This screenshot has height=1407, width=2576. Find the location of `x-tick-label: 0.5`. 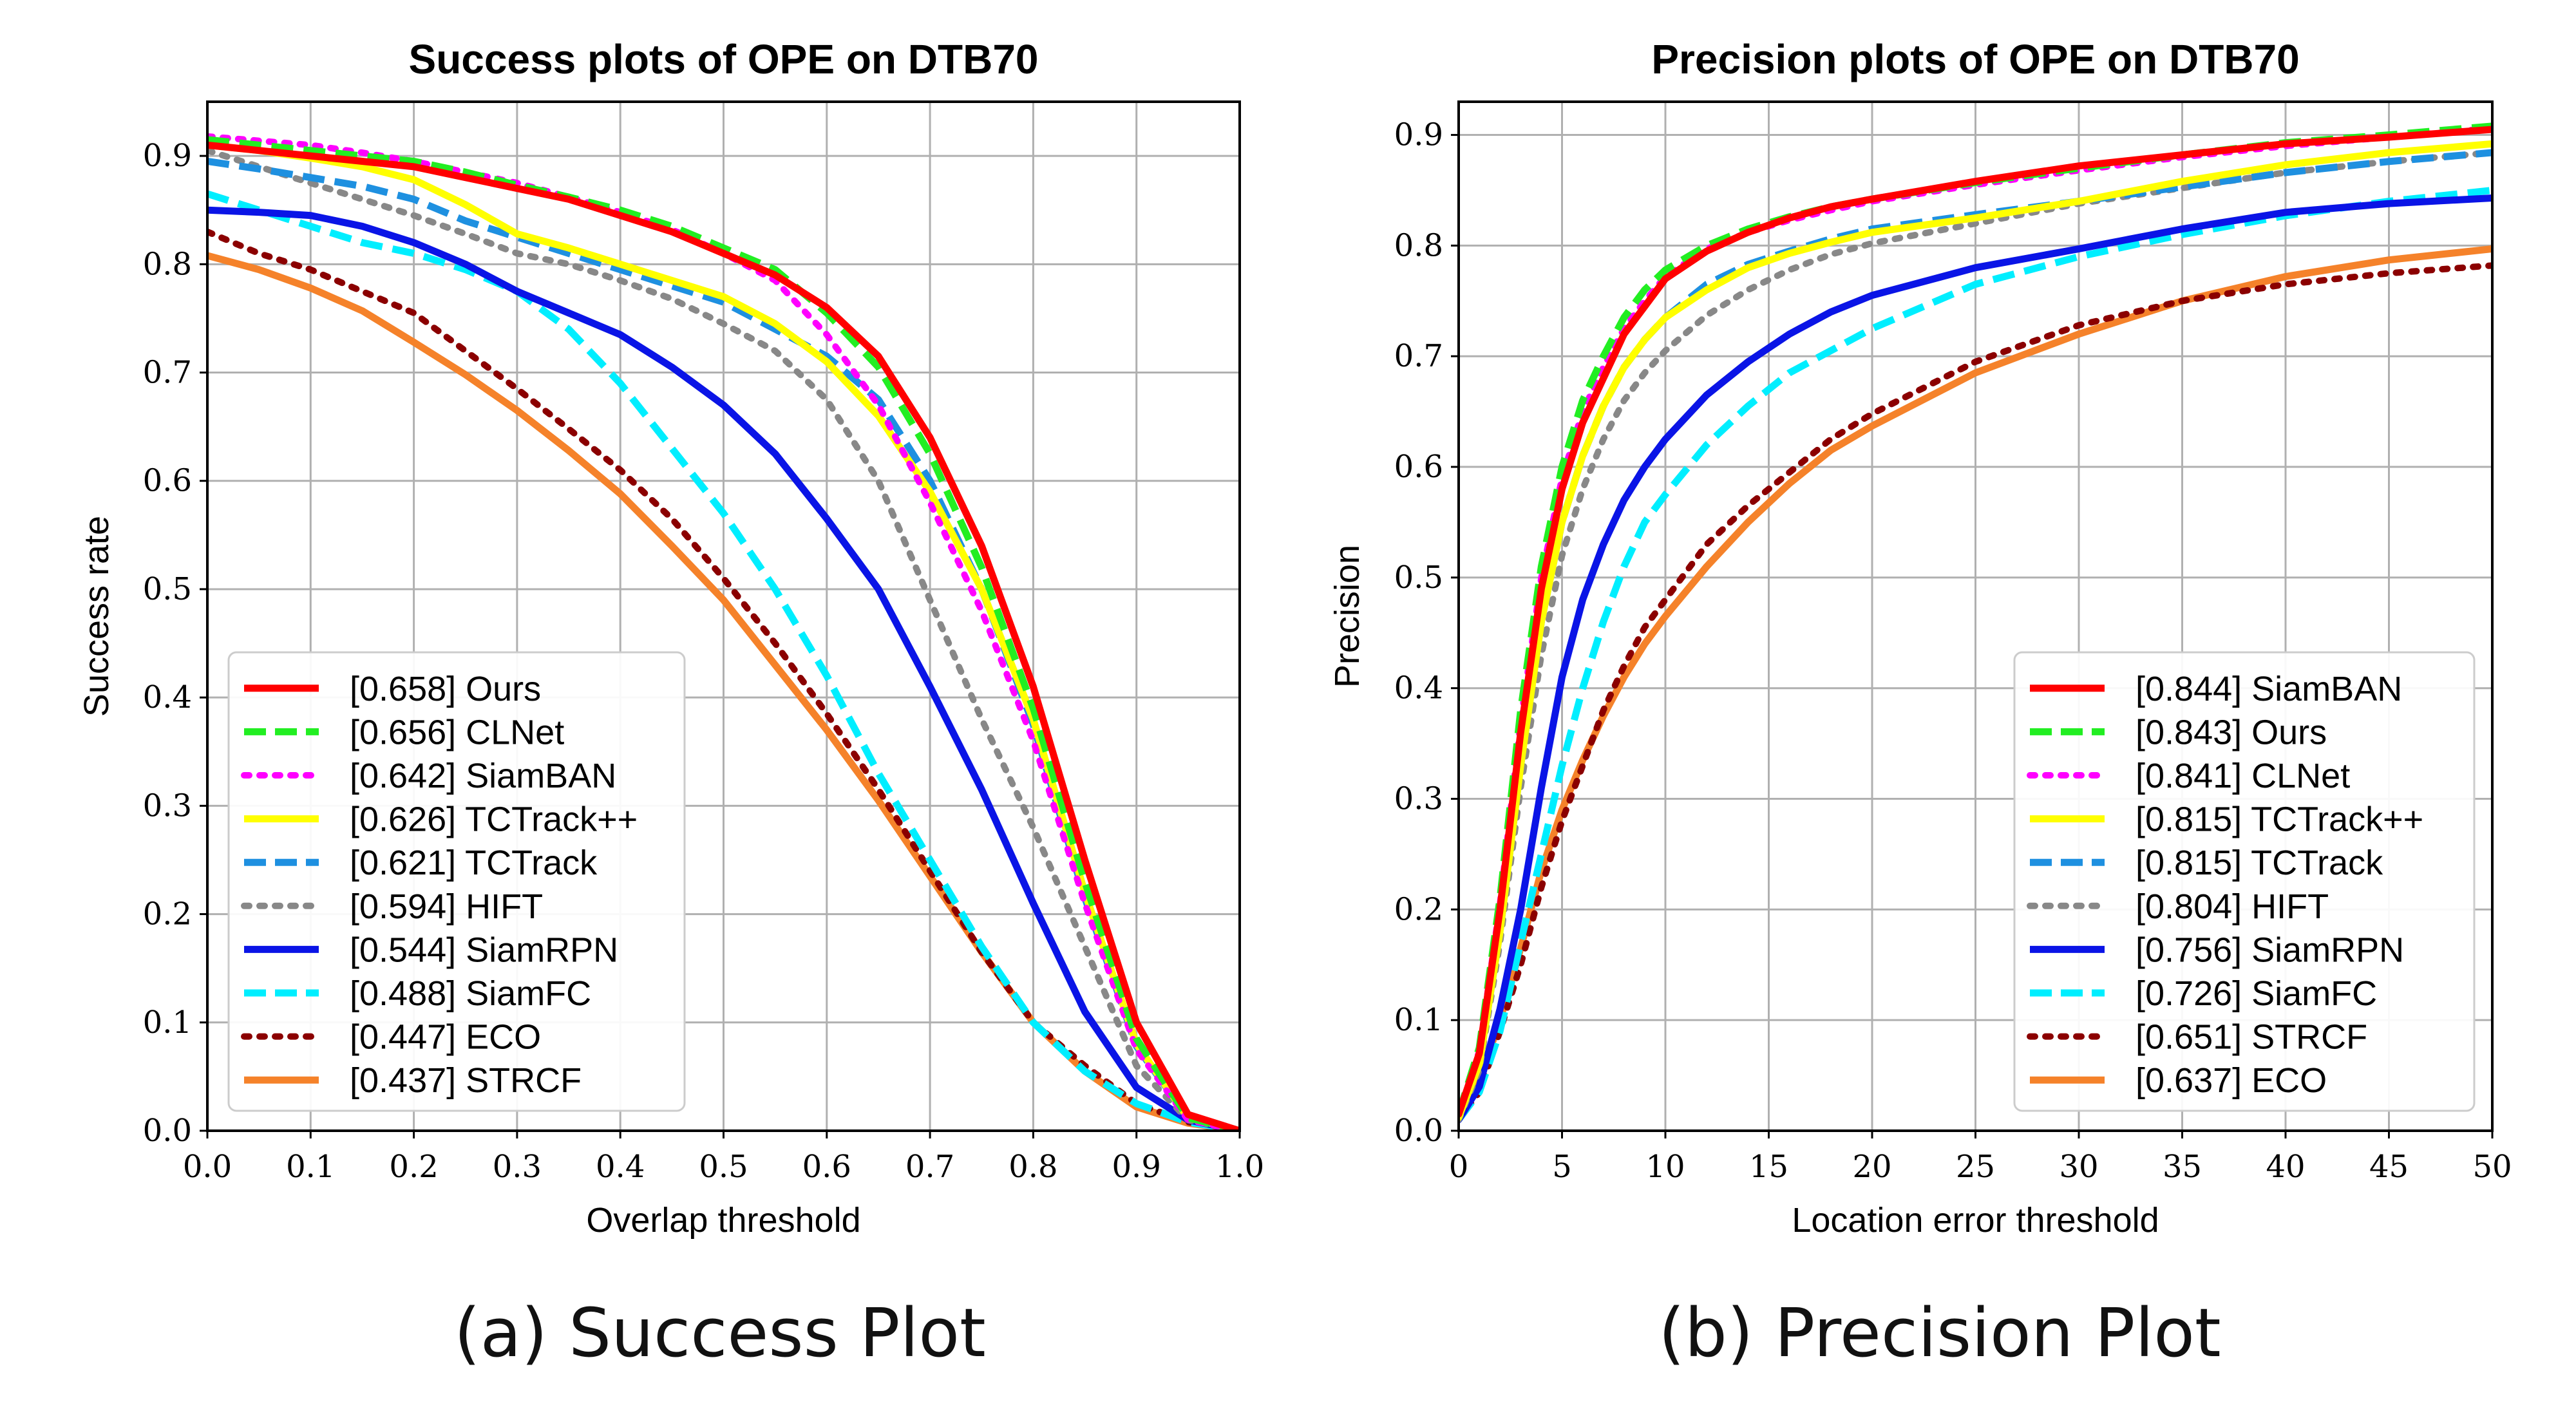

x-tick-label: 0.5 is located at coordinates (723, 1167).